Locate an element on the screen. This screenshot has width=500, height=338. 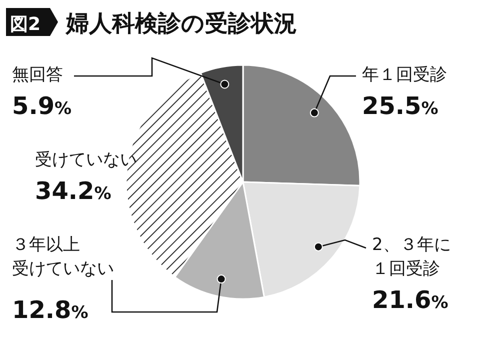
badge: 図2 is located at coordinates (32, 22).